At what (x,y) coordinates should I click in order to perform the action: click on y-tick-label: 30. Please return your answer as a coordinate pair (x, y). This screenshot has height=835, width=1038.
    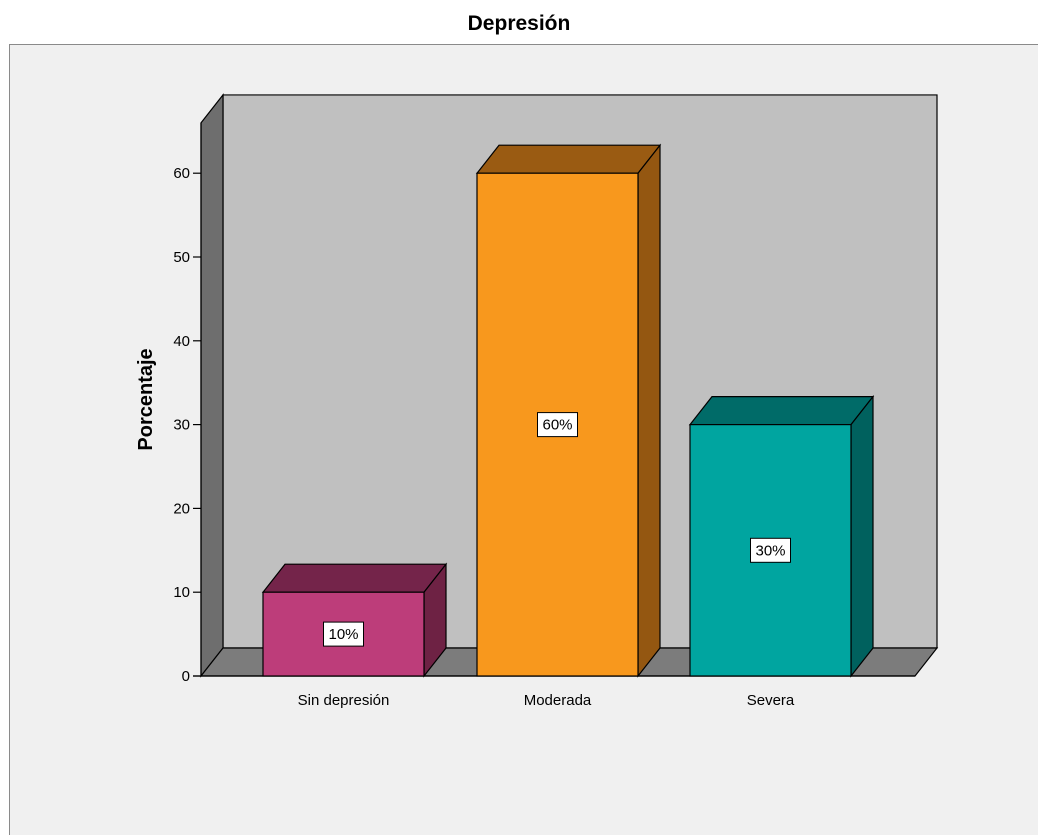
    Looking at the image, I should click on (181, 425).